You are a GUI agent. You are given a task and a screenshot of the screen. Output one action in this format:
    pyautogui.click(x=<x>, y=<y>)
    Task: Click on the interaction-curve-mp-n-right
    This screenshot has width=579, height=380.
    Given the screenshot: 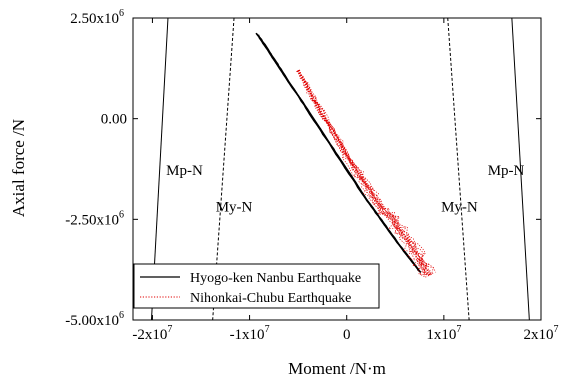 What is the action you would take?
    pyautogui.click(x=520, y=169)
    